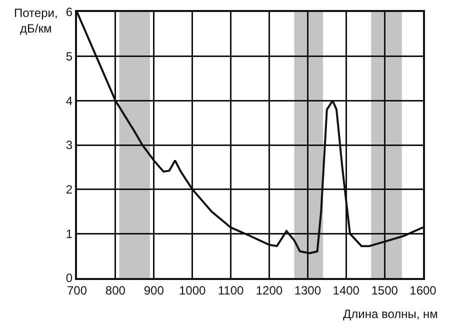  I want to click on x-tick-label: 1100, so click(231, 290).